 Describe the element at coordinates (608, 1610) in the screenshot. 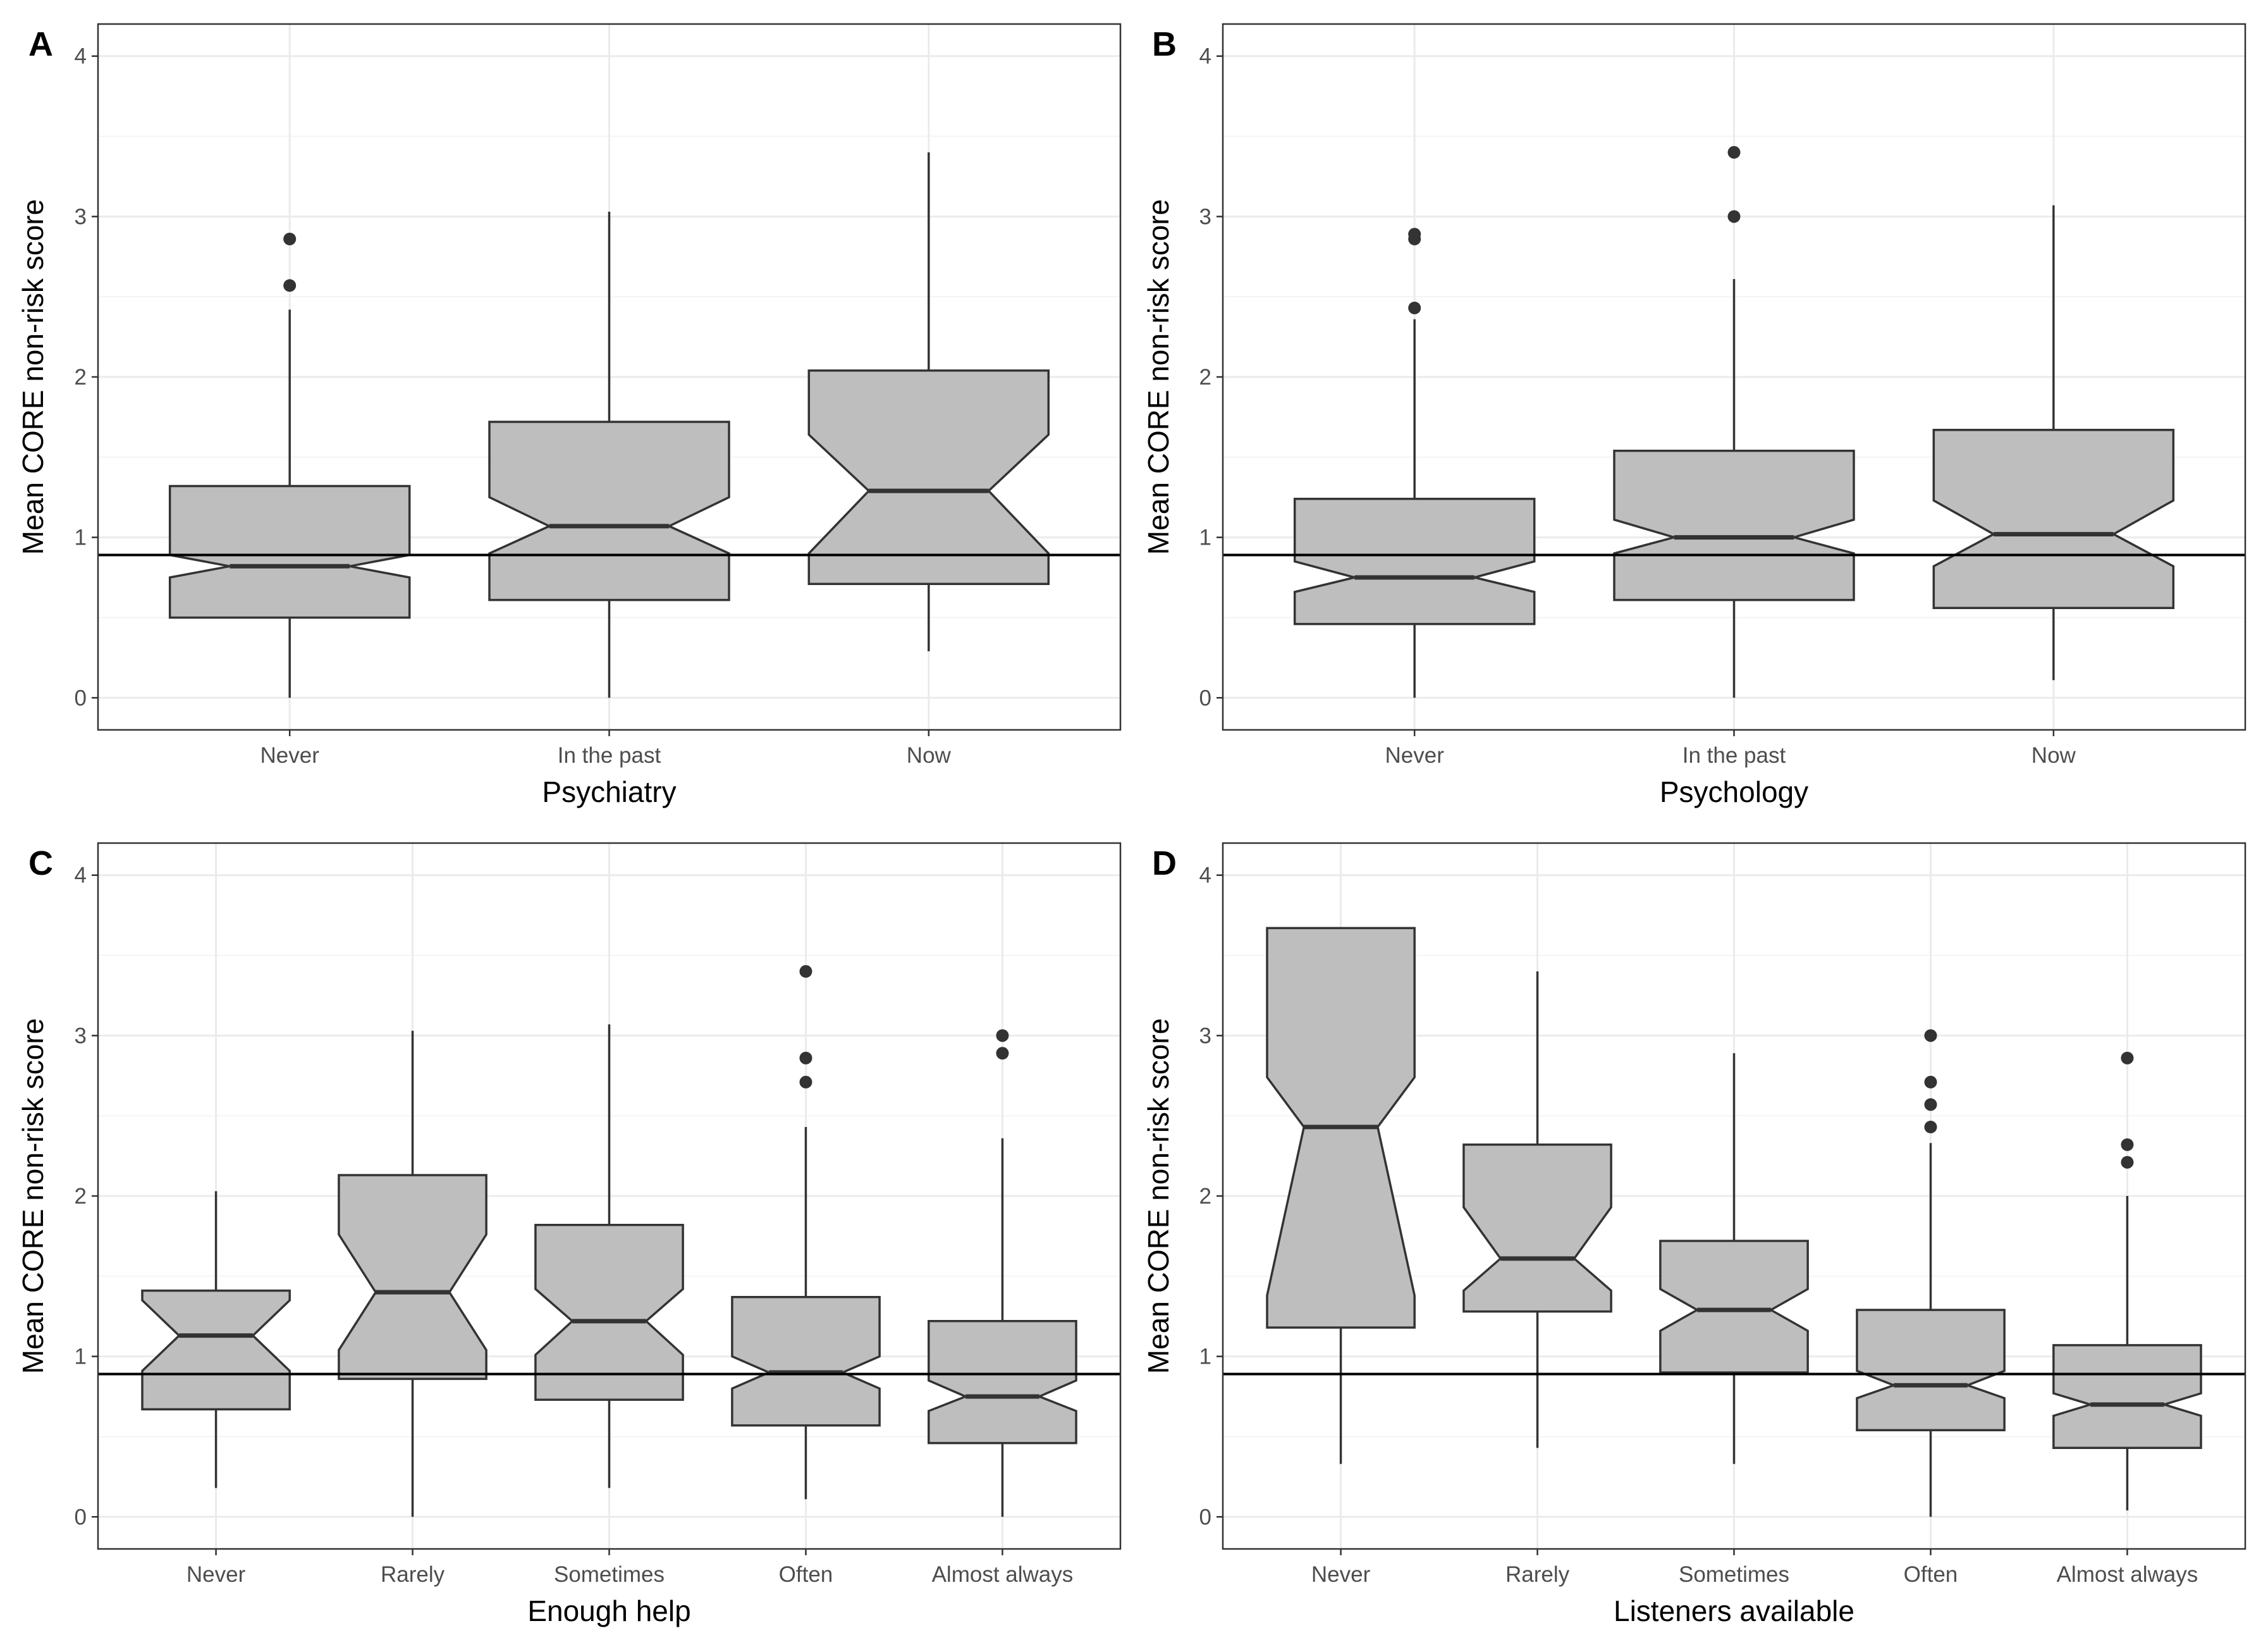

I see `x-axis-title: Enough help` at that location.